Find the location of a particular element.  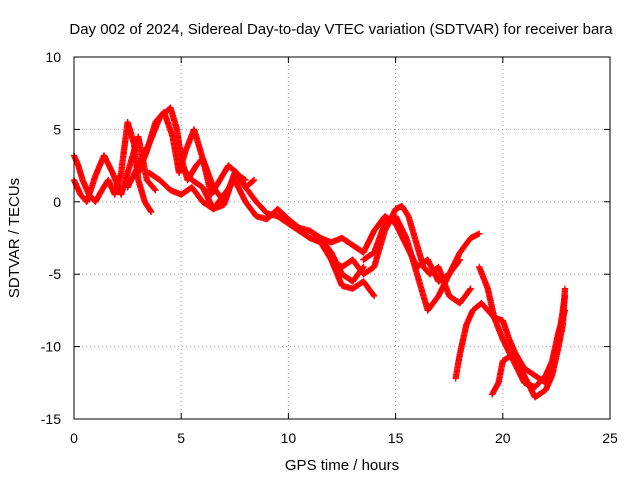

x-tick-label: 10 is located at coordinates (289, 438).